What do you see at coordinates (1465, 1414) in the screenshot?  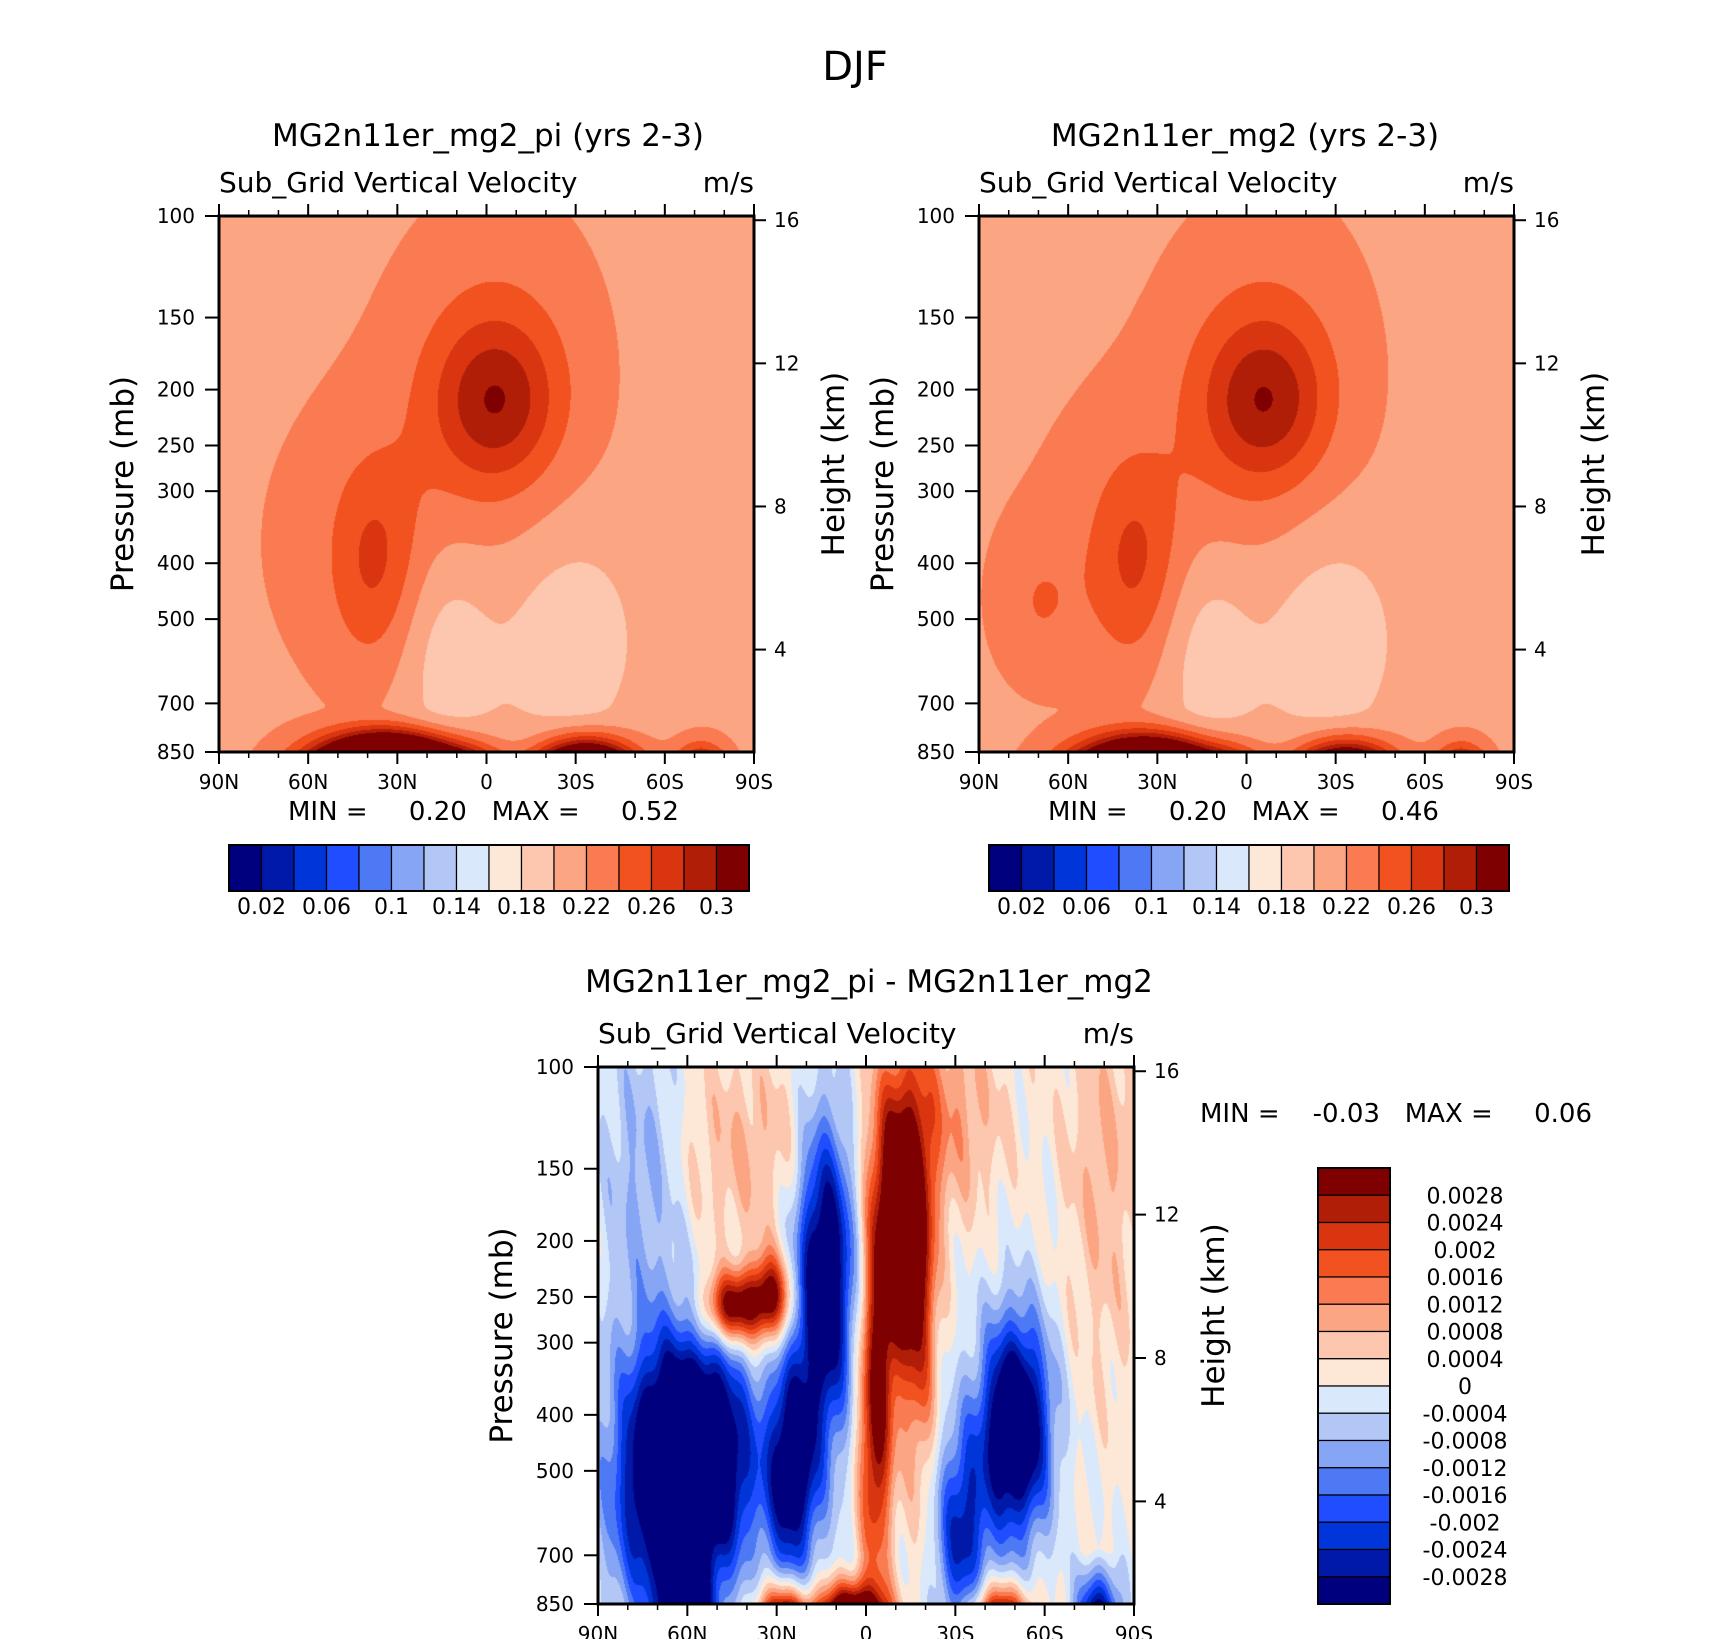 I see `colorbar-label: -0.0004` at bounding box center [1465, 1414].